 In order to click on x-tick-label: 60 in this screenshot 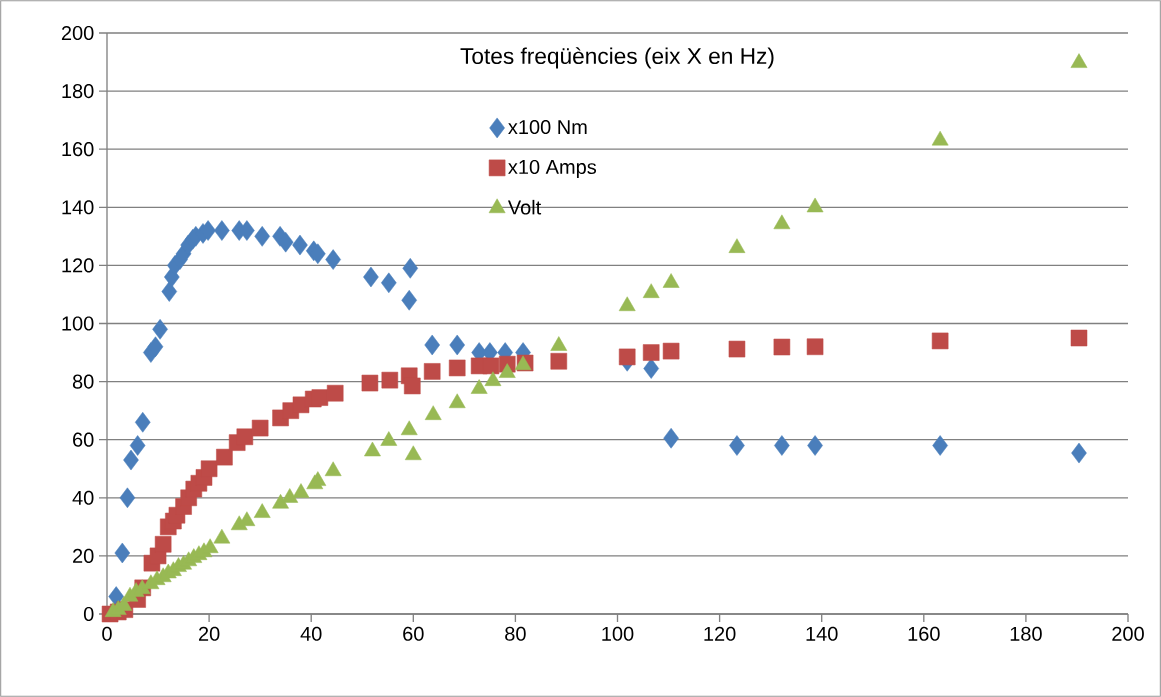, I will do `click(413, 633)`.